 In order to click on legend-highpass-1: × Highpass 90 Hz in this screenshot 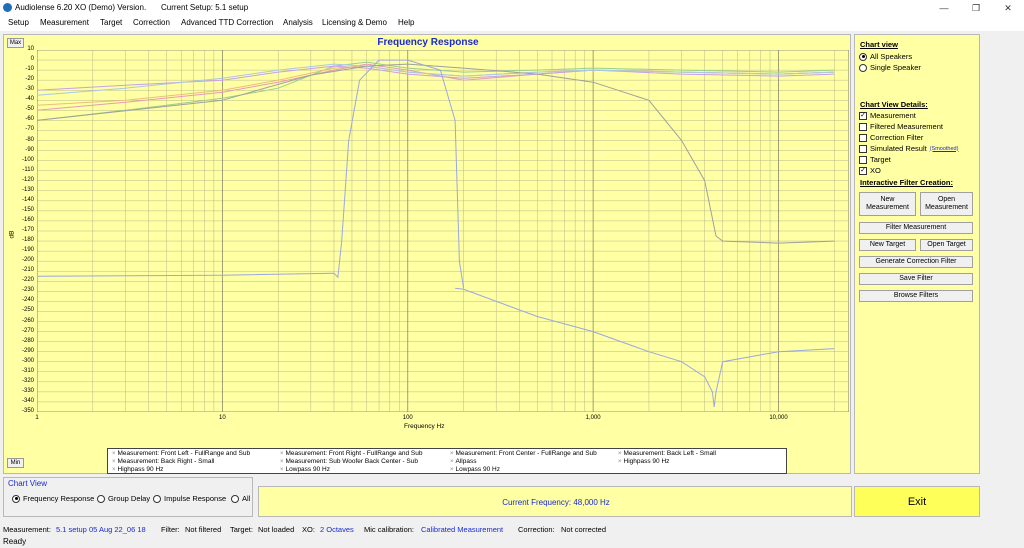, I will do `click(643, 461)`.